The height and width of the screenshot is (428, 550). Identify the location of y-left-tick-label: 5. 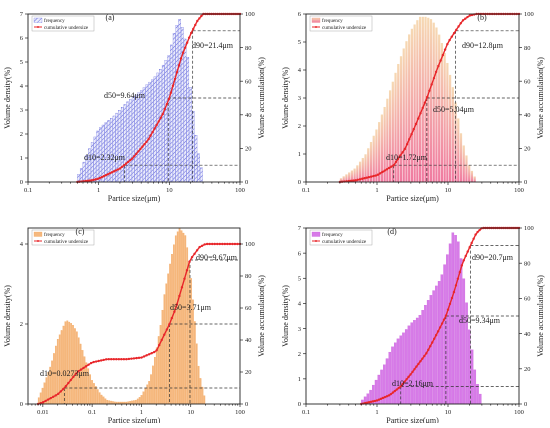
(299, 42).